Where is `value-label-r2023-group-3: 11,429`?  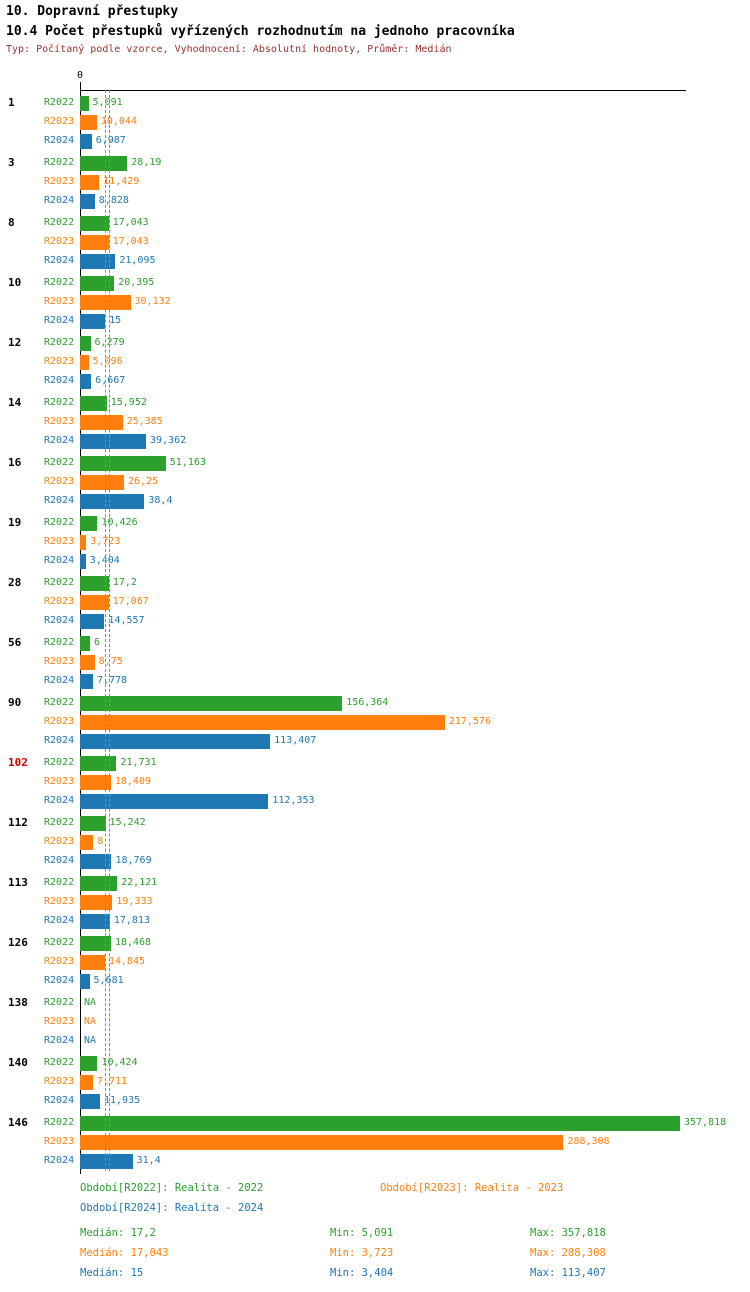 value-label-r2023-group-3: 11,429 is located at coordinates (121, 181).